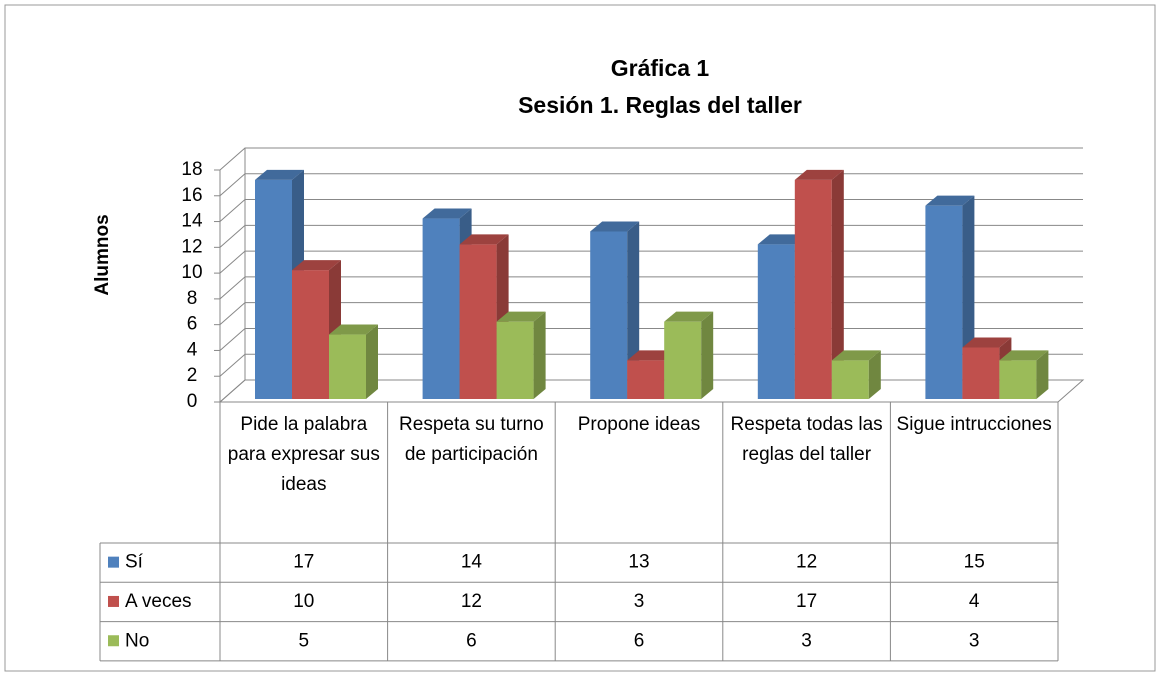 This screenshot has height=678, width=1160. What do you see at coordinates (102, 254) in the screenshot?
I see `y-axis-label: Alumnos` at bounding box center [102, 254].